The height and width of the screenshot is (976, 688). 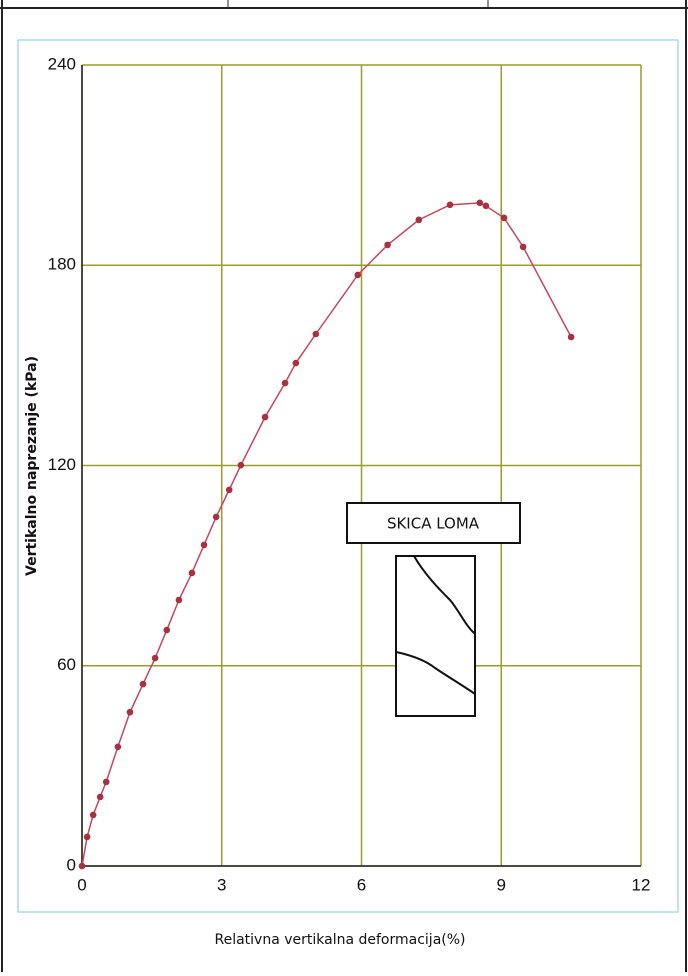 What do you see at coordinates (221, 884) in the screenshot?
I see `x-tick-label: 3` at bounding box center [221, 884].